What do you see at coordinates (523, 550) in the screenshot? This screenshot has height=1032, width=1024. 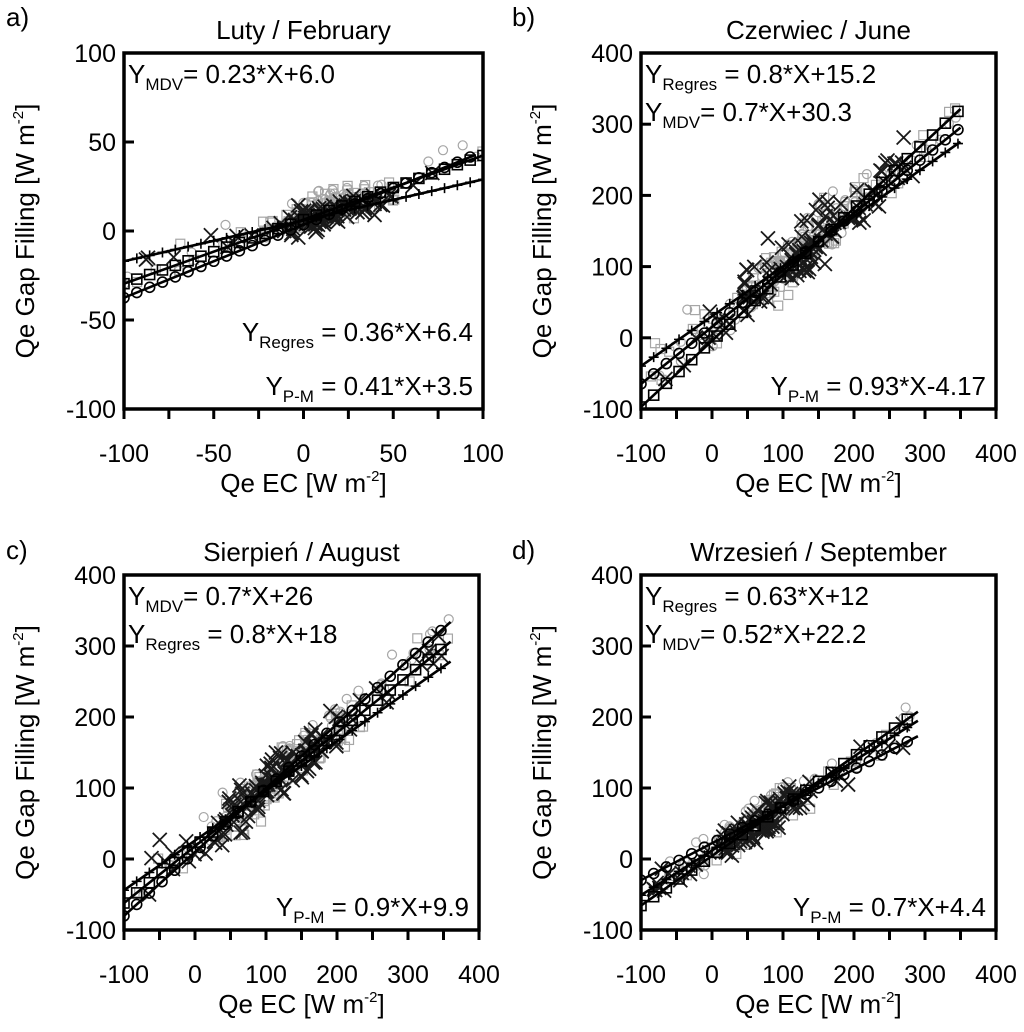 I see `panel-label: d)` at bounding box center [523, 550].